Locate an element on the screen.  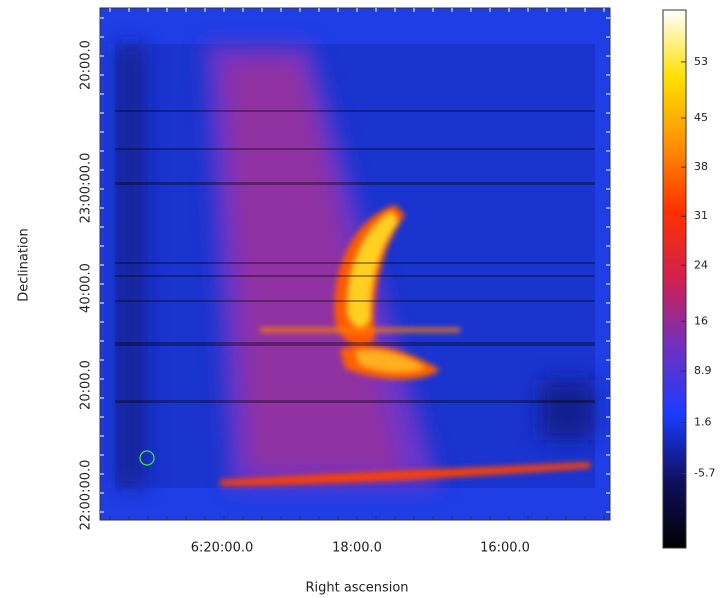
y-tick-label: 40:00.0 is located at coordinates (86, 288).